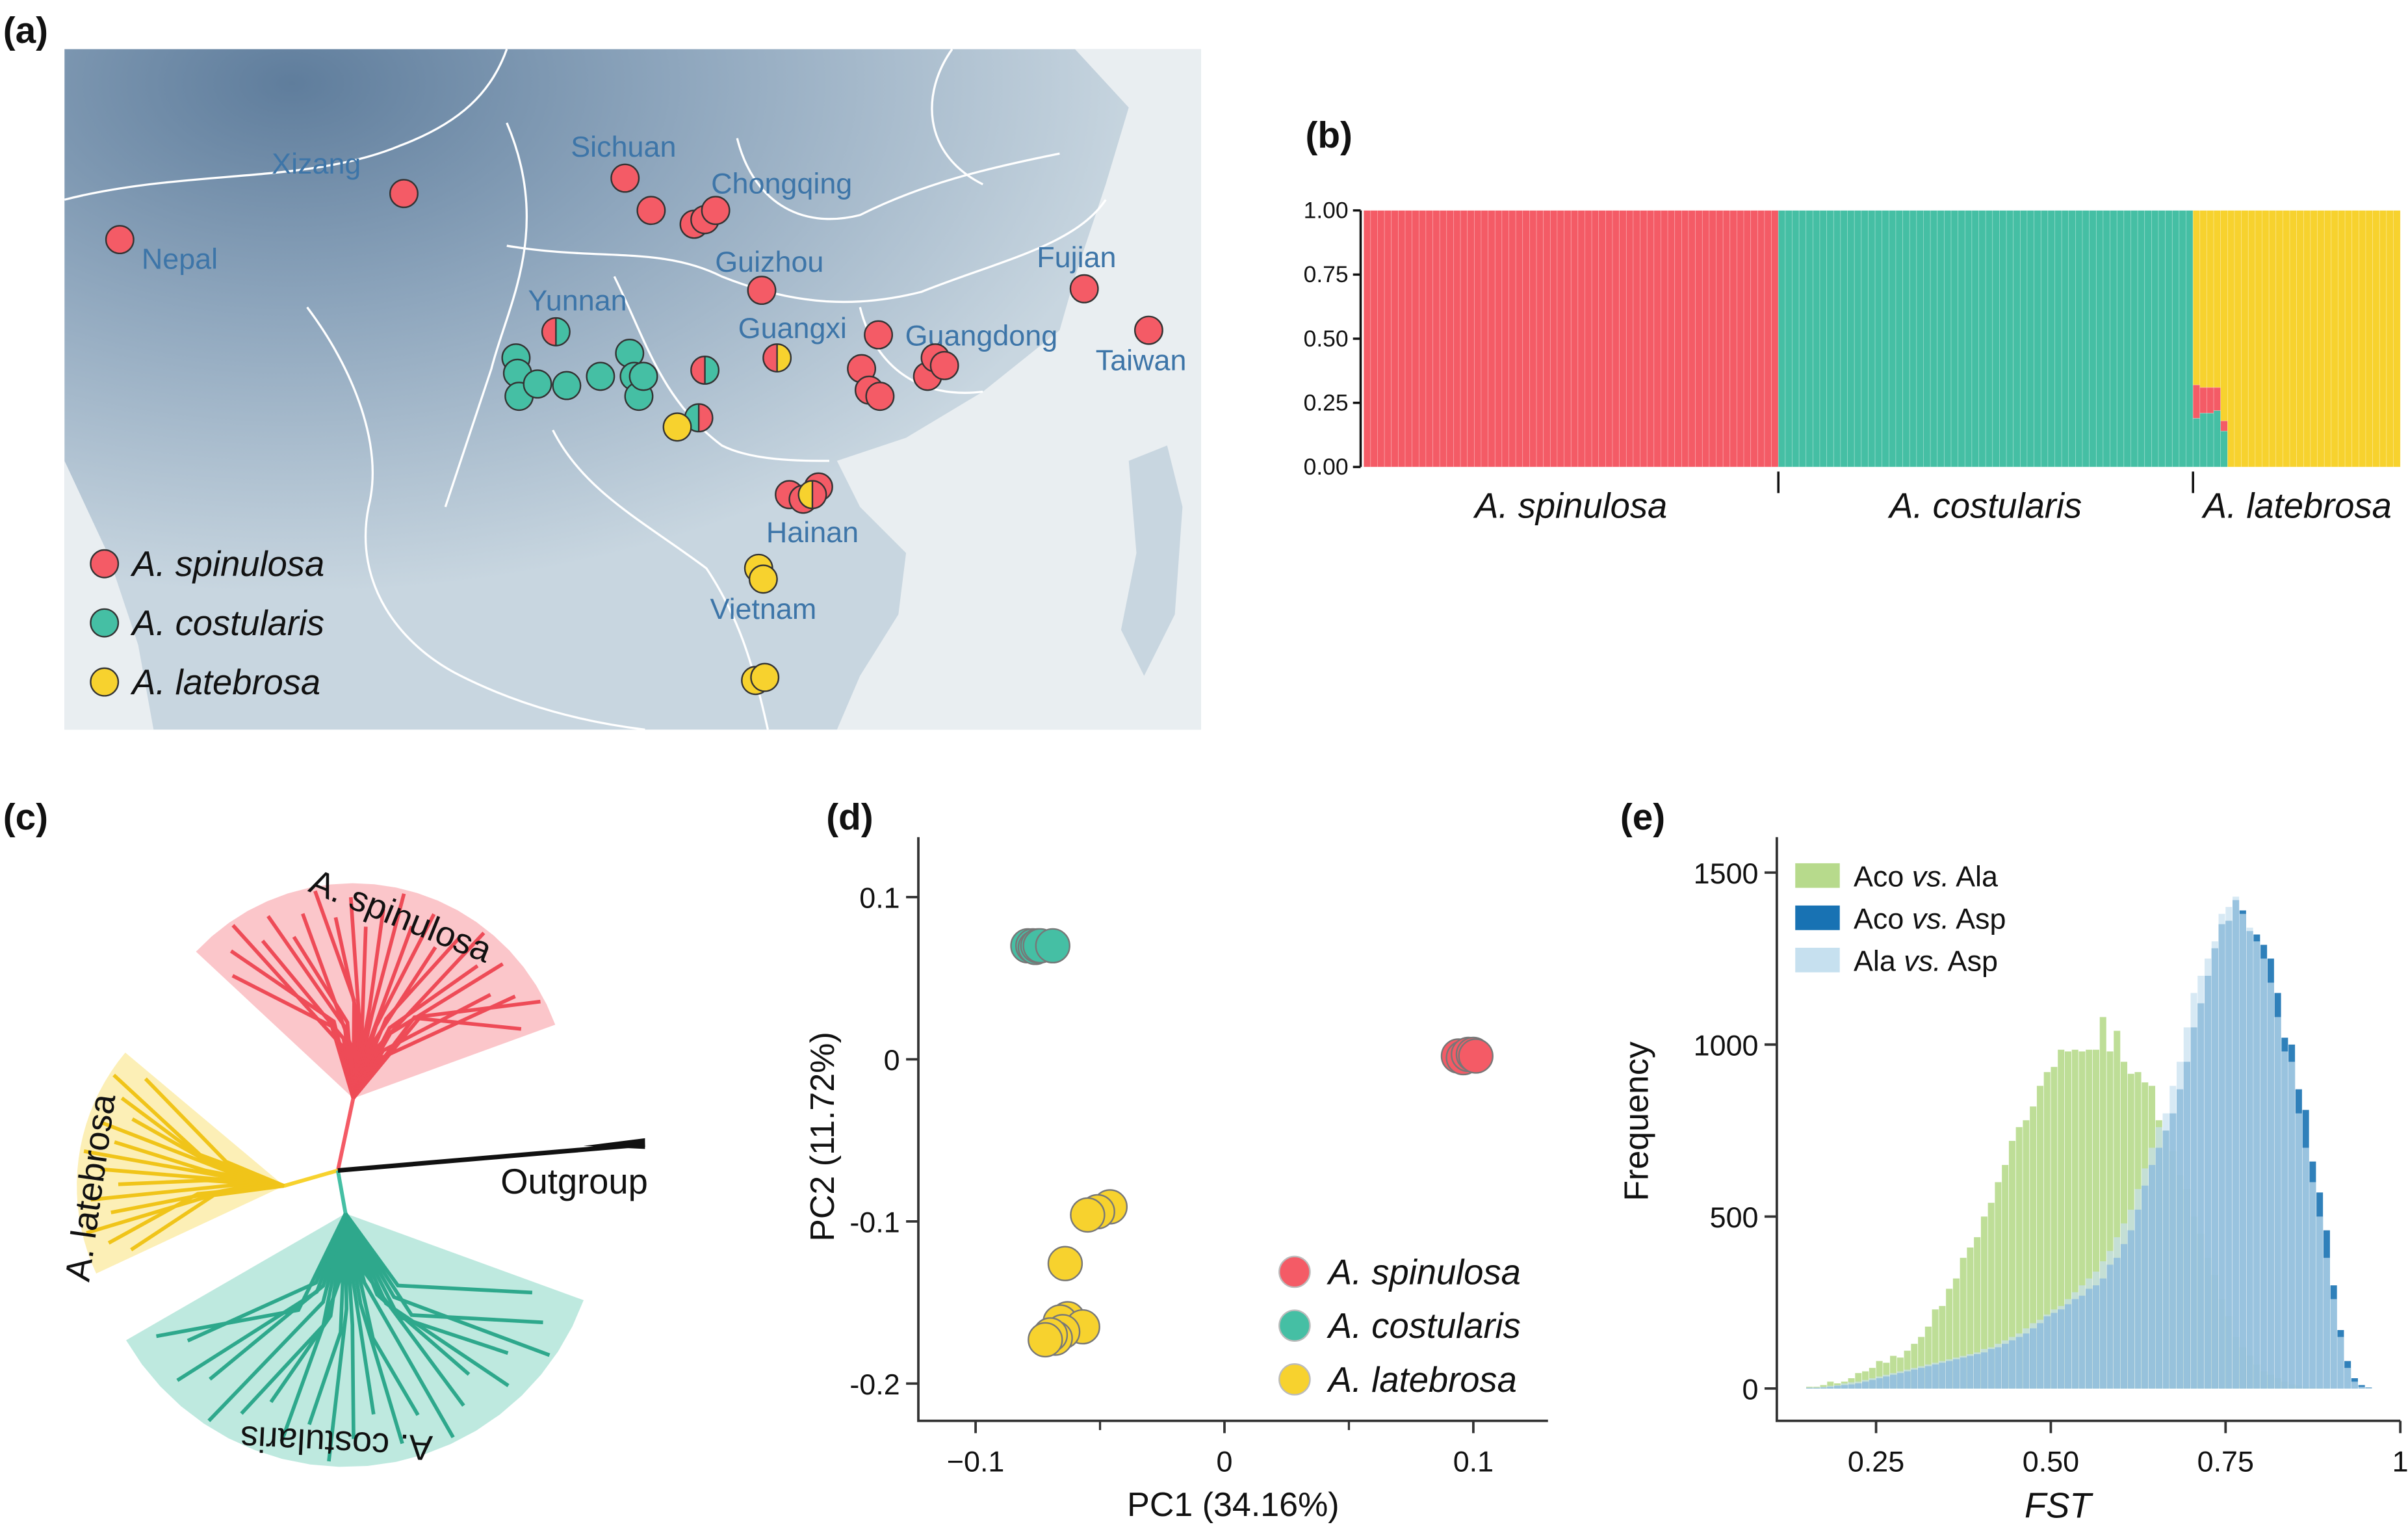 The image size is (2408, 1529). Describe the element at coordinates (1735, 1217) in the screenshot. I see `y-tick-label: 500` at that location.